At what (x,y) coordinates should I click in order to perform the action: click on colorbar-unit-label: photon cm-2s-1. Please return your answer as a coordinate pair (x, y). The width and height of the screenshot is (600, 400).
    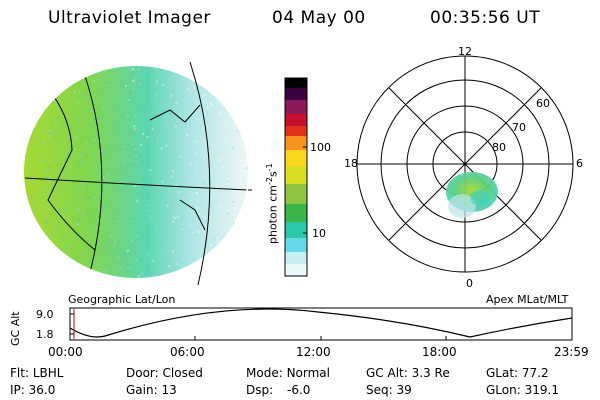
    Looking at the image, I should click on (272, 203).